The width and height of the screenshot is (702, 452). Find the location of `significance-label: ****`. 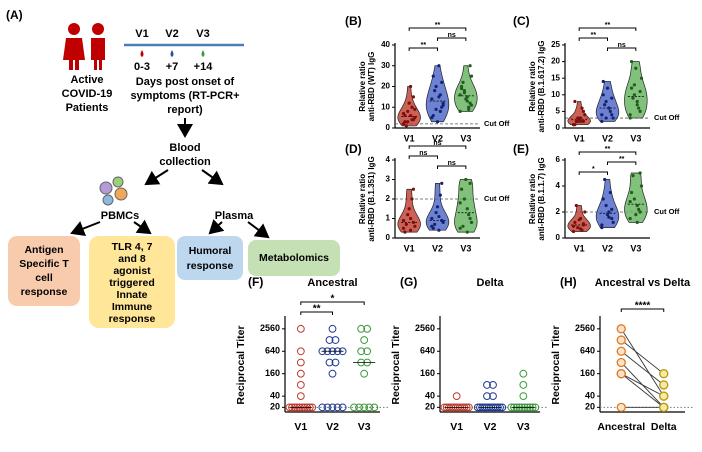

significance-label: **** is located at coordinates (643, 306).